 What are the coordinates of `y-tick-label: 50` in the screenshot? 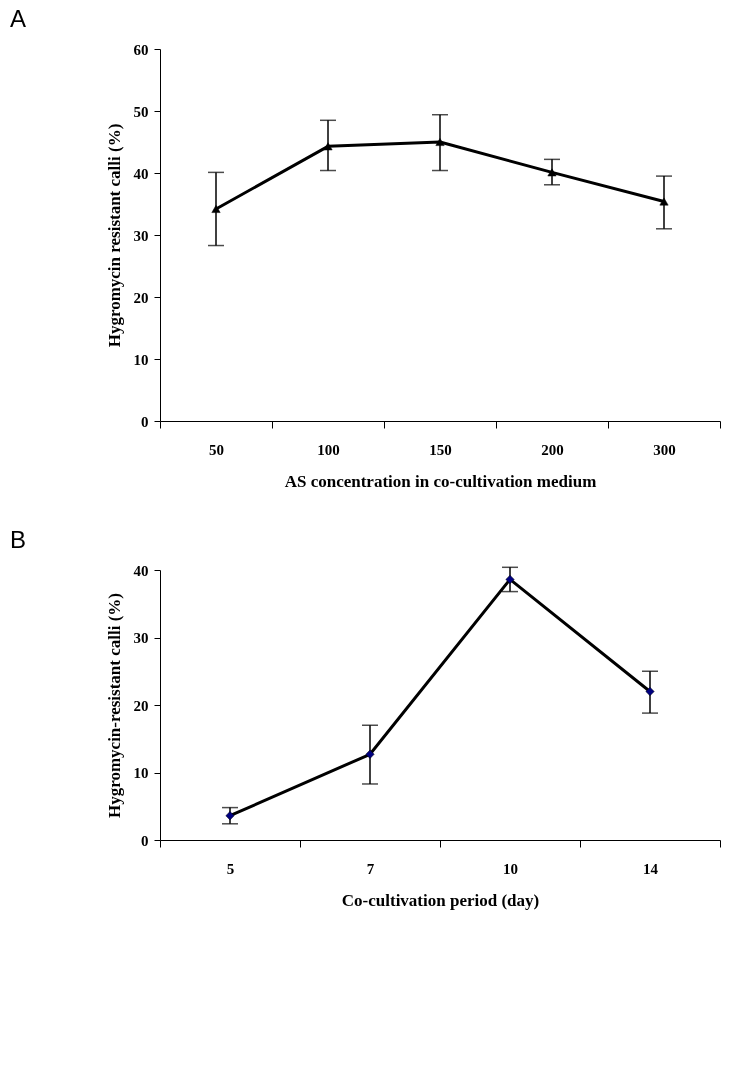 It's located at (141, 111).